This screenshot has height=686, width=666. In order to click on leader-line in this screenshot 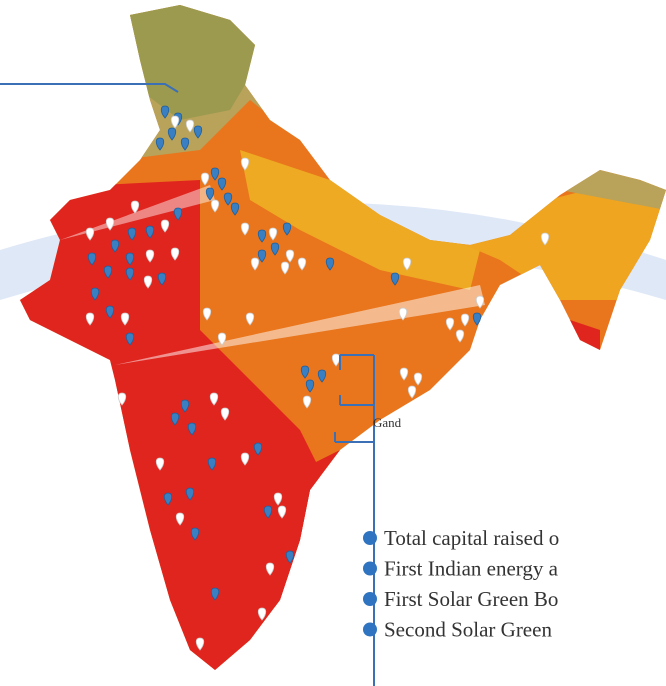, I will do `click(89, 88)`.